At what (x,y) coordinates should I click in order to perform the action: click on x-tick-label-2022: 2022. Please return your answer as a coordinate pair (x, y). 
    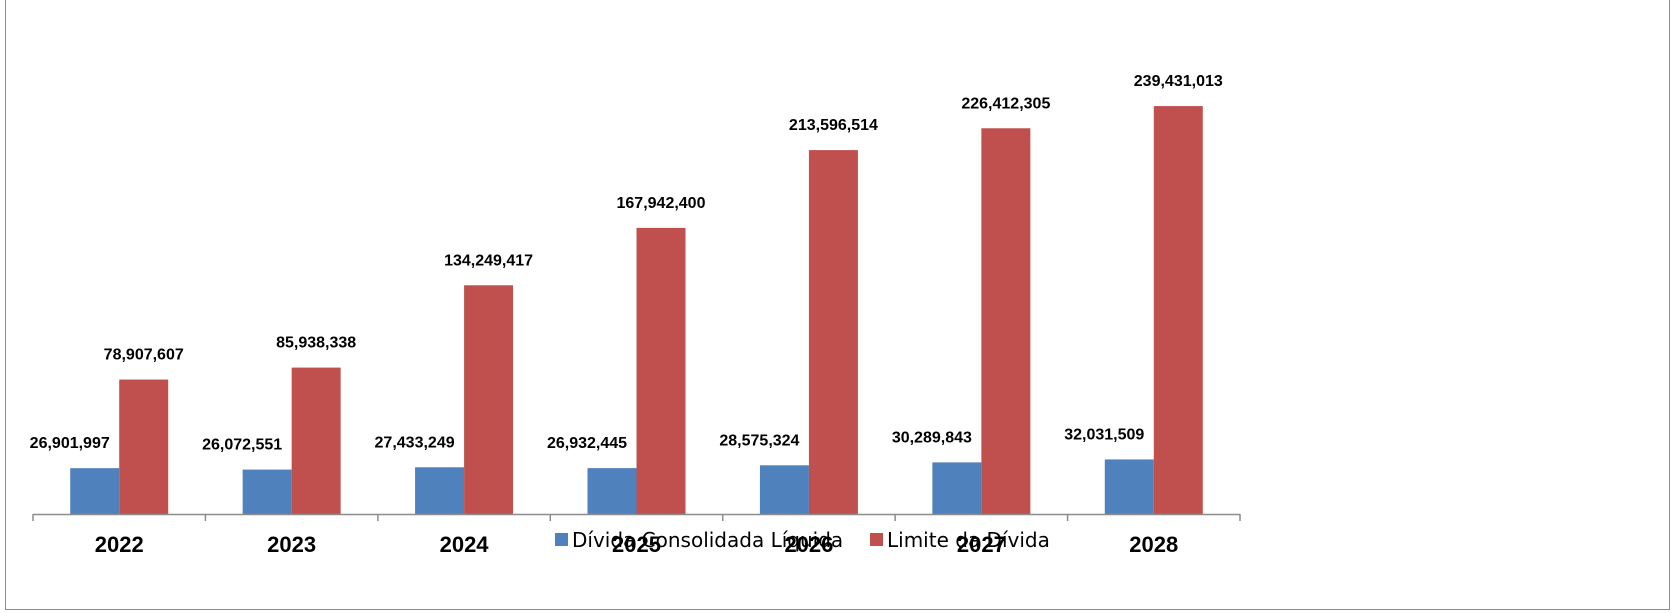
    Looking at the image, I should click on (119, 544).